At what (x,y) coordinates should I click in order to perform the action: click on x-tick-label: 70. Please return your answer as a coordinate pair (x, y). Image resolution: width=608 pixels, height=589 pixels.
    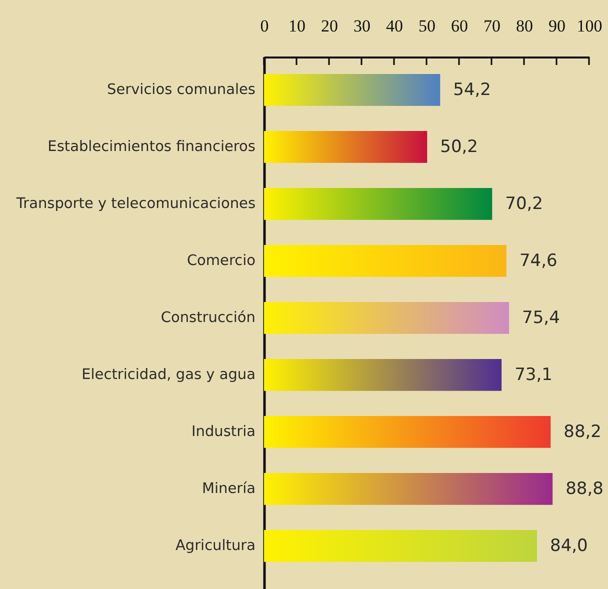
    Looking at the image, I should click on (492, 26).